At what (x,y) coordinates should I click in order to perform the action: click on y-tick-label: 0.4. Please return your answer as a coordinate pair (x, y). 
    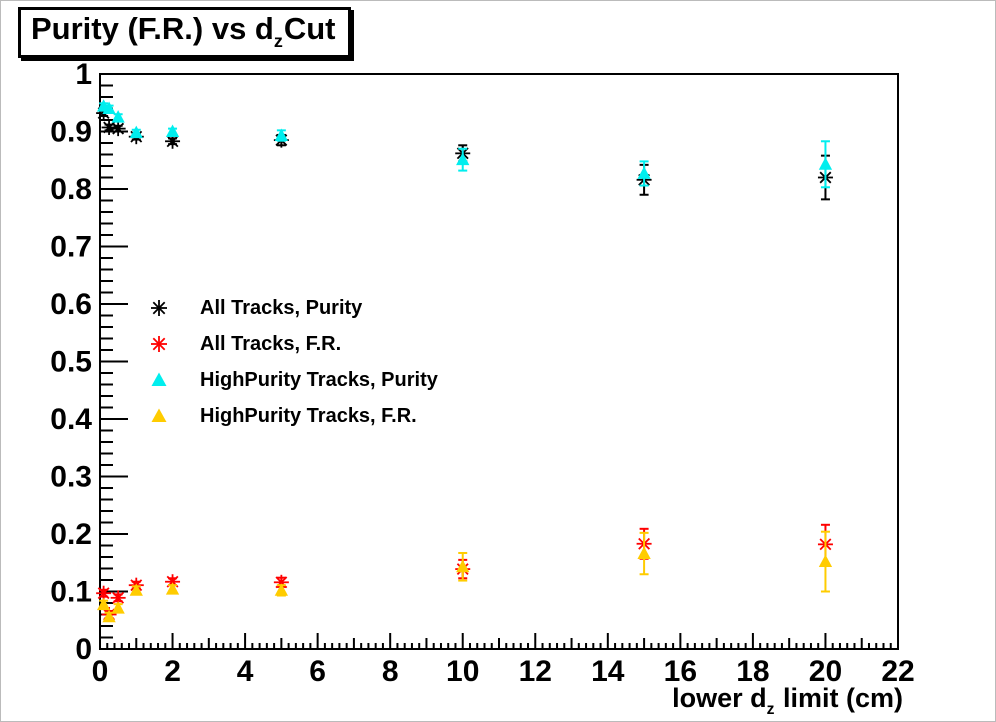
    Looking at the image, I should click on (71, 419).